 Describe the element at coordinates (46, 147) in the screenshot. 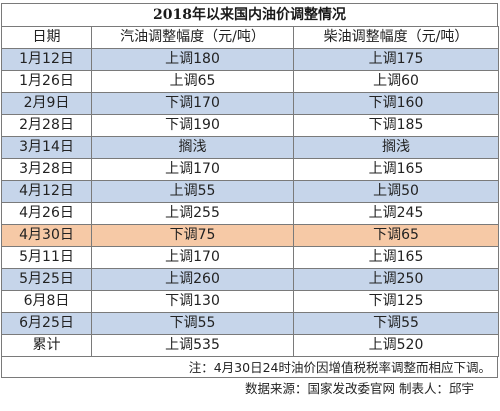

I see `date-cell: 3月14日` at that location.